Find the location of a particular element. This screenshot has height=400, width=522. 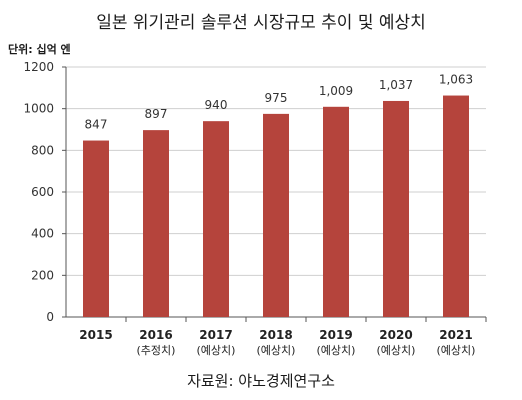

x-tick-label-2017: 2017 is located at coordinates (215, 335).